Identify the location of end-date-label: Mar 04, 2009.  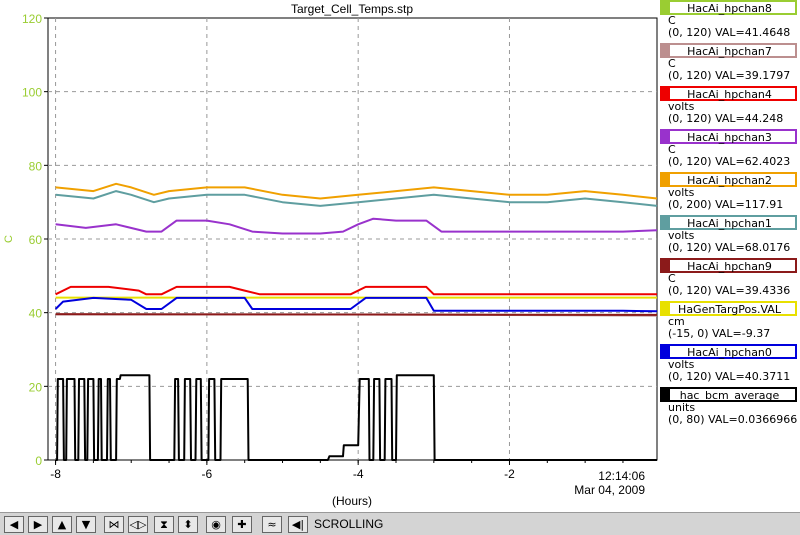
(609, 490).